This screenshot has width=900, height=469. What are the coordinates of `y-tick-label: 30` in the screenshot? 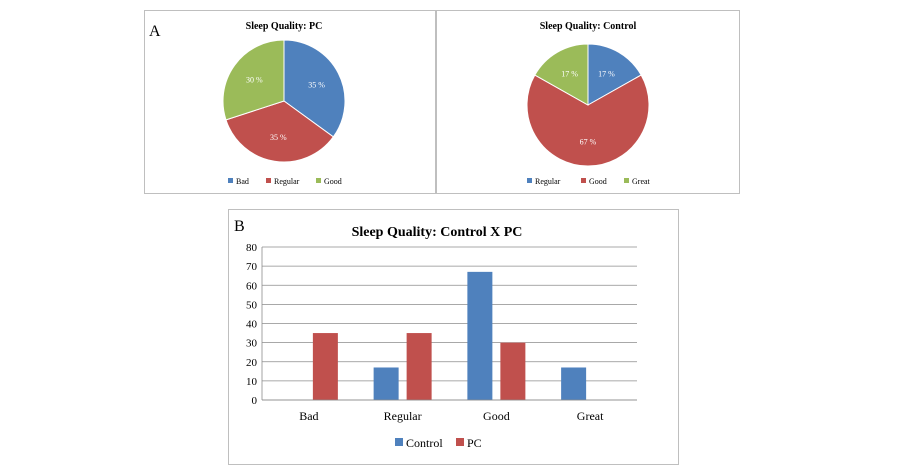 It's located at (252, 344).